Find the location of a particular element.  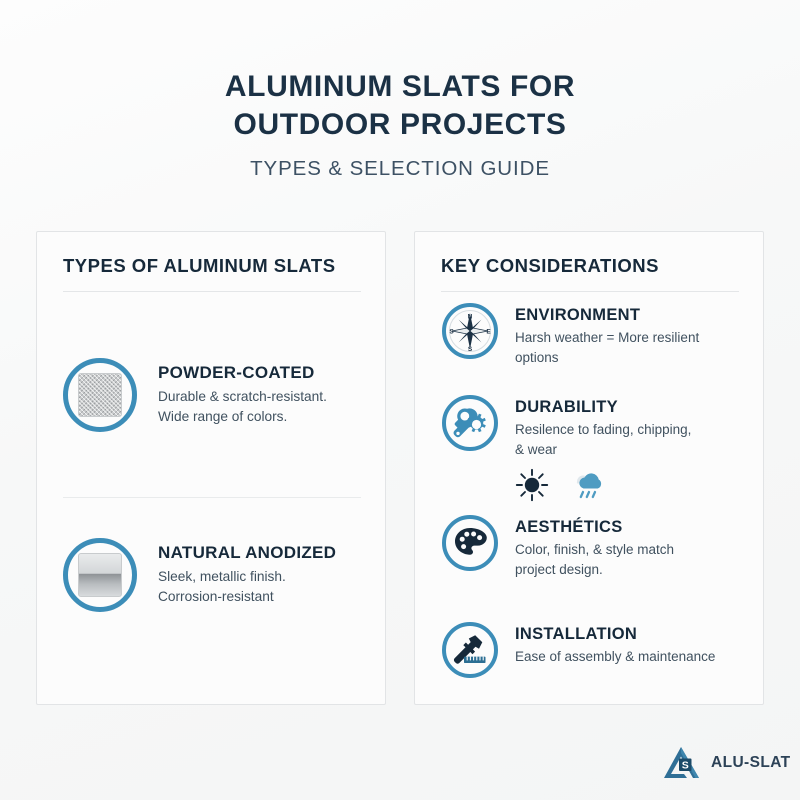

consideration-description: Ease of assembly & maintenance is located at coordinates (615, 656).